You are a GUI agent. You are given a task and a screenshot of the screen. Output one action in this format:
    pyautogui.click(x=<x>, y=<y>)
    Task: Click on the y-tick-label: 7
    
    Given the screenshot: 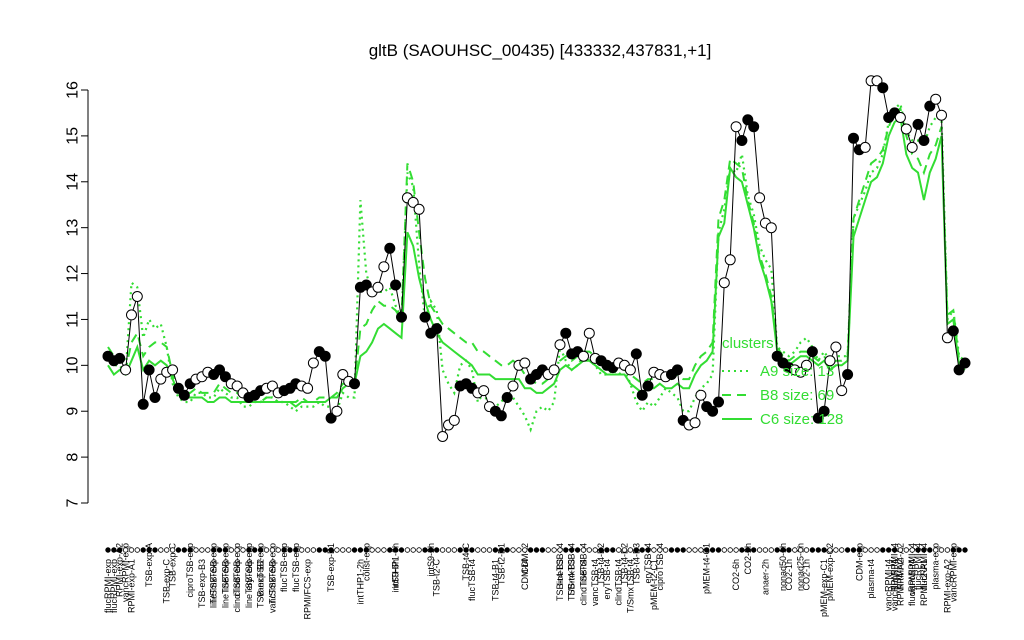 What is the action you would take?
    pyautogui.click(x=73, y=502)
    